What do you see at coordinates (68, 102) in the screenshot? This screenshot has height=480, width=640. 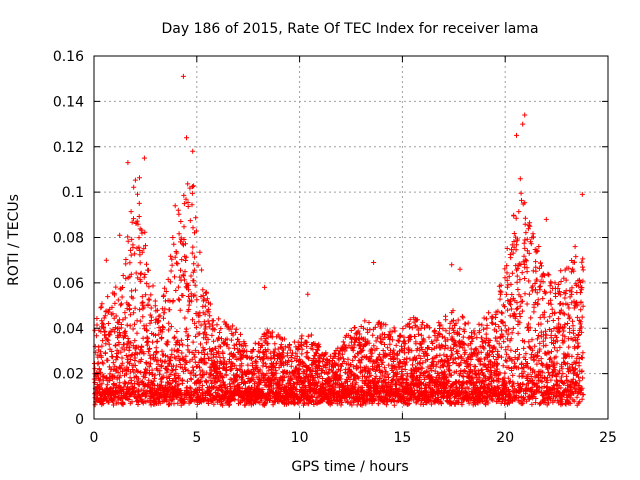 I see `y-tick-label: 0.14` at bounding box center [68, 102].